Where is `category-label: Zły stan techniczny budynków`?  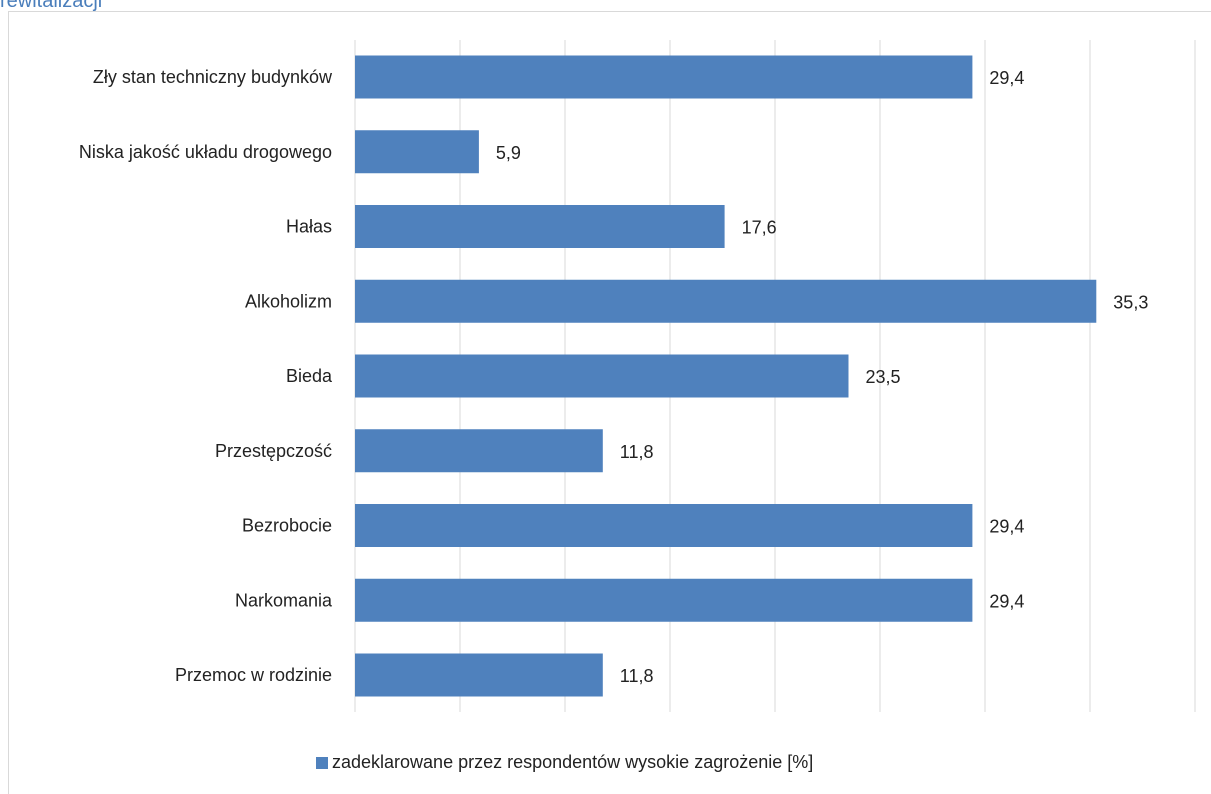
category-label: Zły stan techniczny budynków is located at coordinates (213, 77).